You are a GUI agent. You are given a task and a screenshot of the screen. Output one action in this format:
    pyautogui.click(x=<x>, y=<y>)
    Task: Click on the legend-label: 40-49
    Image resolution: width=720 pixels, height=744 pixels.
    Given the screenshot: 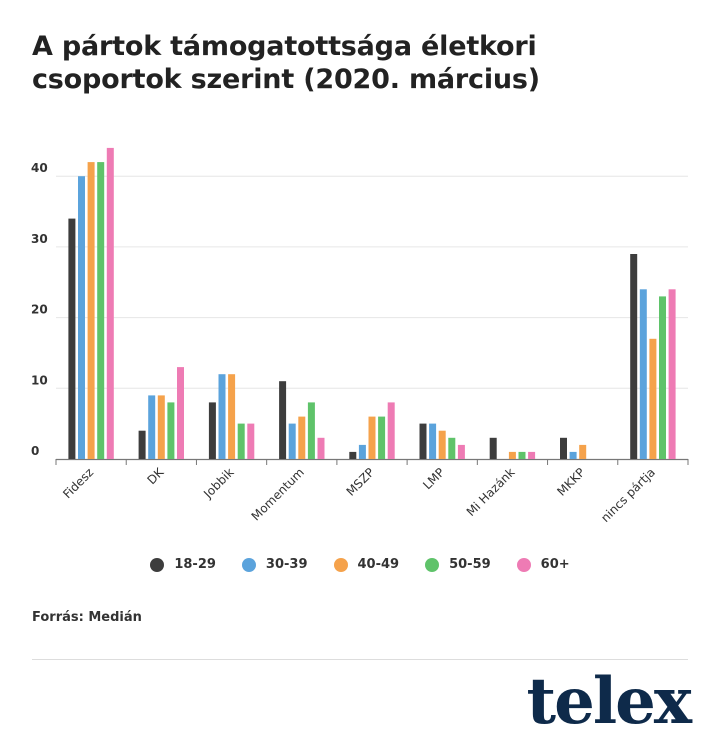 What is the action you would take?
    pyautogui.click(x=378, y=564)
    